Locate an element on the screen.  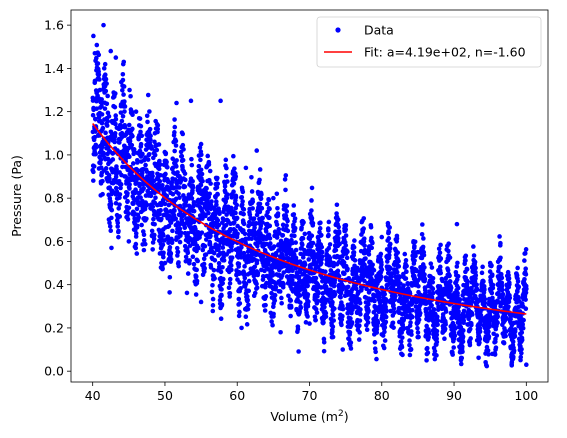
y-tick-label: 1.6 is located at coordinates (54, 25).